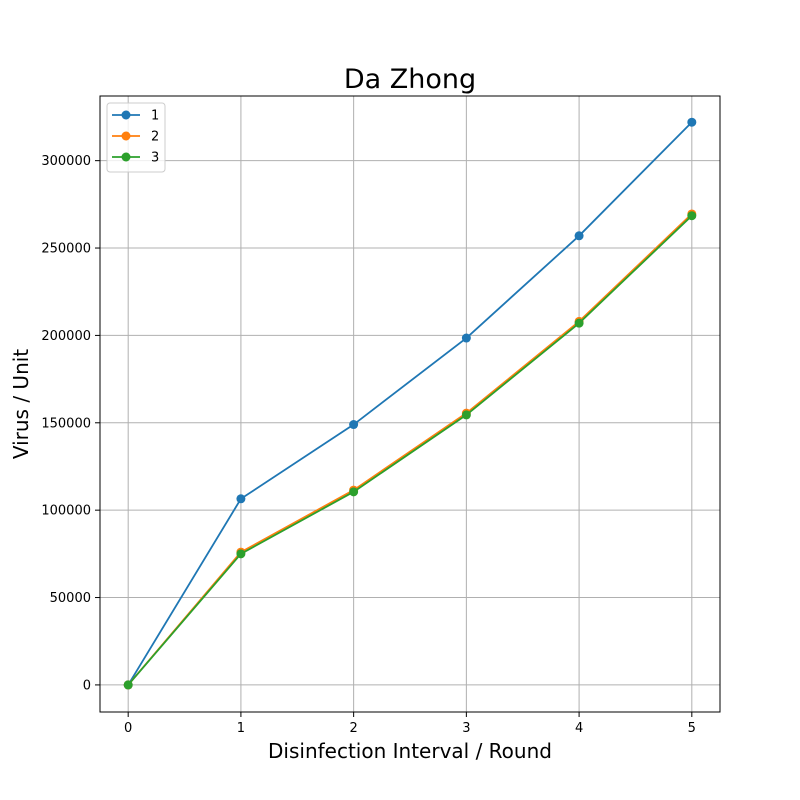  I want to click on y-tick-label: 300000, so click(66, 161).